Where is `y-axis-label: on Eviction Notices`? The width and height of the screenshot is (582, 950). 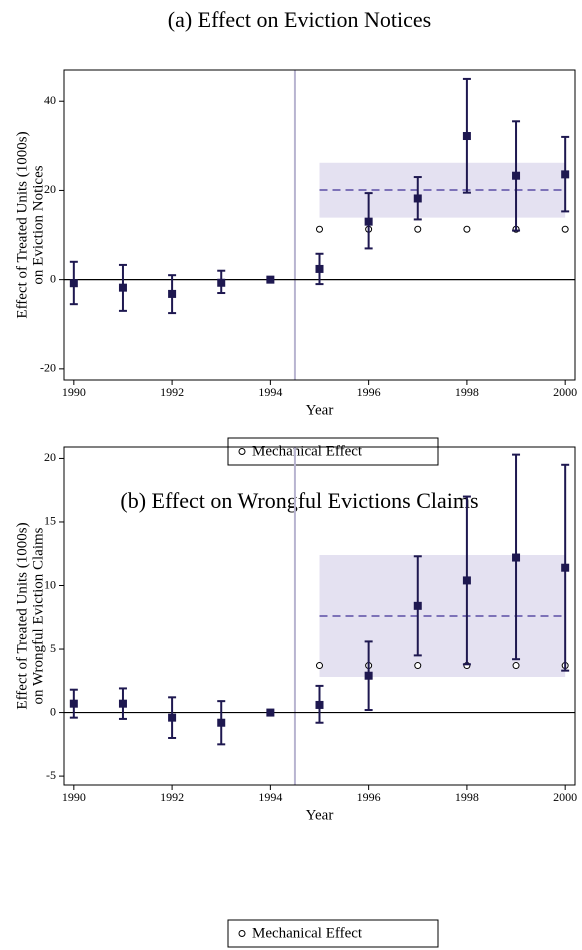
y-axis-label: on Eviction Notices is located at coordinates (38, 224).